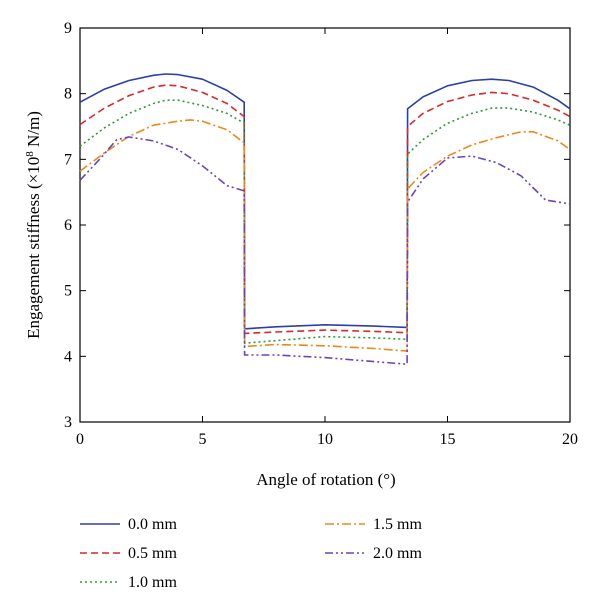  What do you see at coordinates (68, 159) in the screenshot?
I see `y-tick-label: 7` at bounding box center [68, 159].